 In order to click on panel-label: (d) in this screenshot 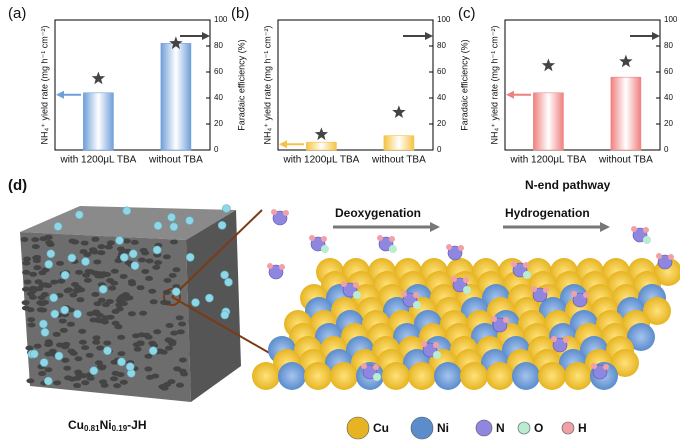, I will do `click(17, 185)`.